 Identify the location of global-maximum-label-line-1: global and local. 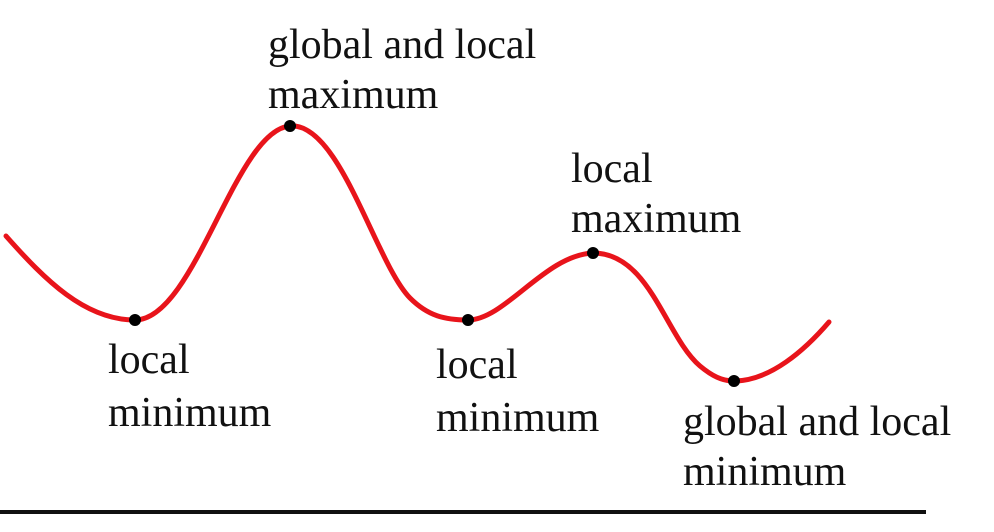
(402, 45).